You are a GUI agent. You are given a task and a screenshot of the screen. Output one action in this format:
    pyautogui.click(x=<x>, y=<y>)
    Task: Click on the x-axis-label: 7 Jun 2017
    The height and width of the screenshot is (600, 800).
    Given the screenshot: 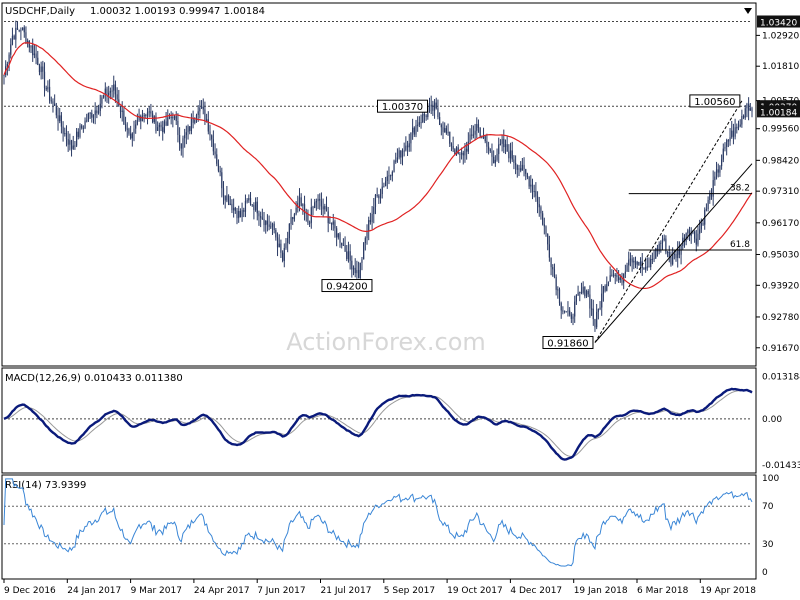 What is the action you would take?
    pyautogui.click(x=281, y=591)
    